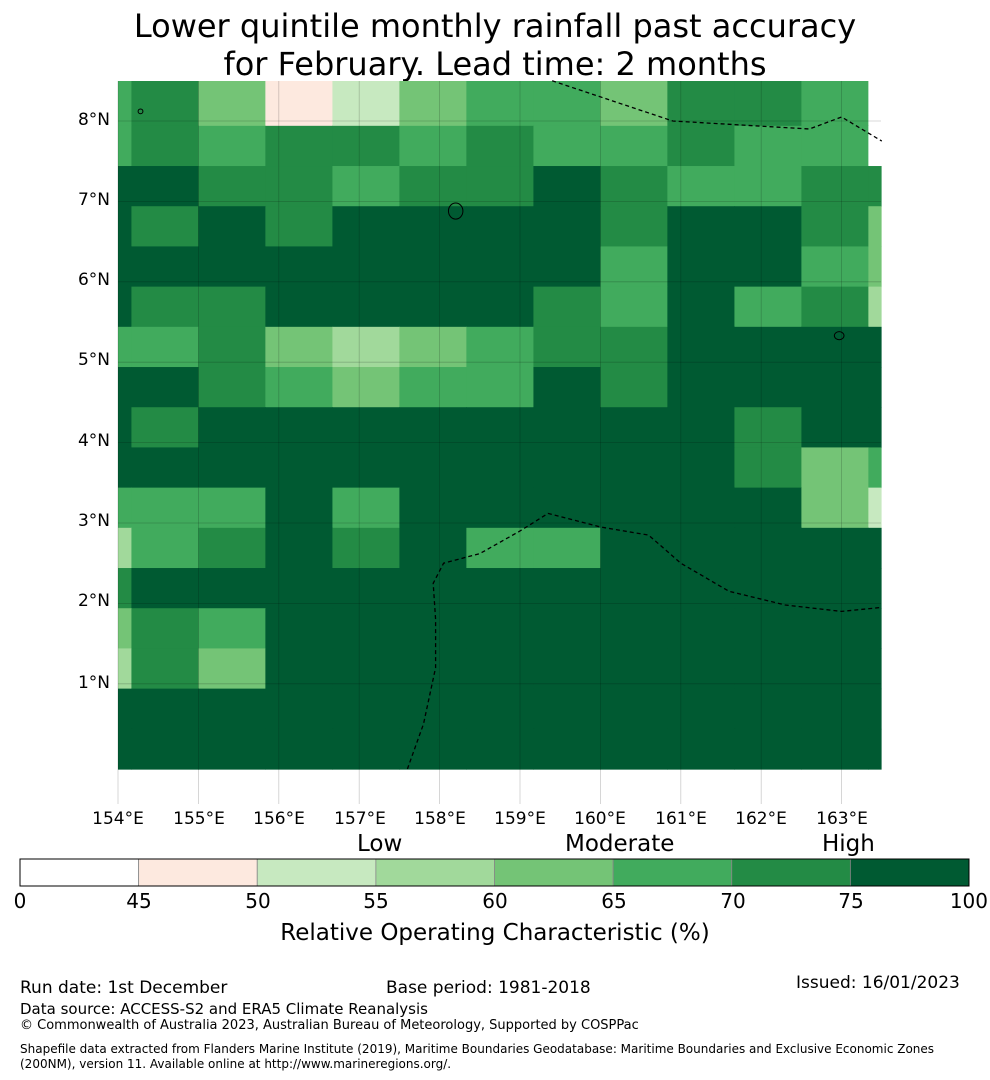  Describe the element at coordinates (199, 819) in the screenshot. I see `lon-label-155E: 155°E` at that location.